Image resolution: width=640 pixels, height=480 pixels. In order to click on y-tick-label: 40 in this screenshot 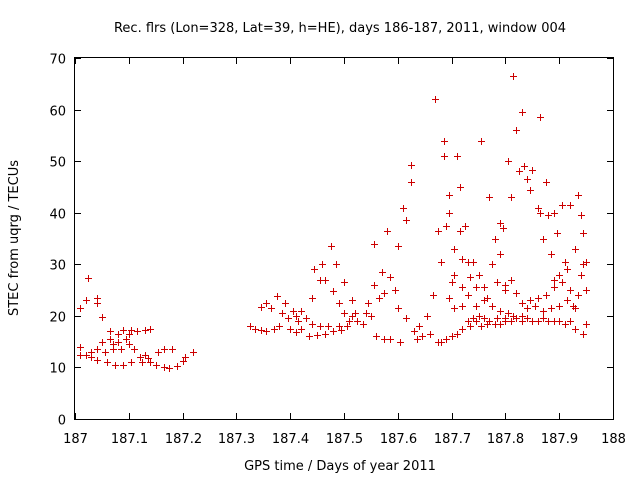, I will do `click(57, 215)`.